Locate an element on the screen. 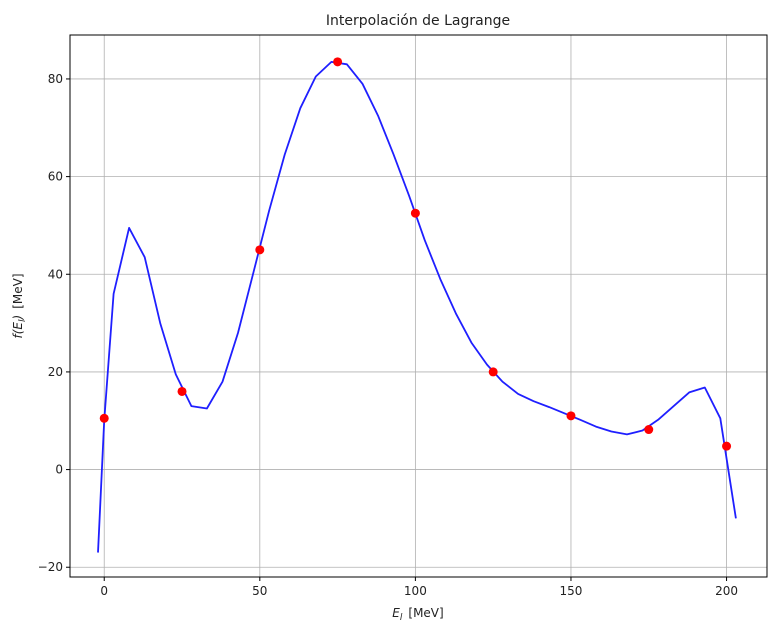  y-tick-label: 0 is located at coordinates (59, 470).